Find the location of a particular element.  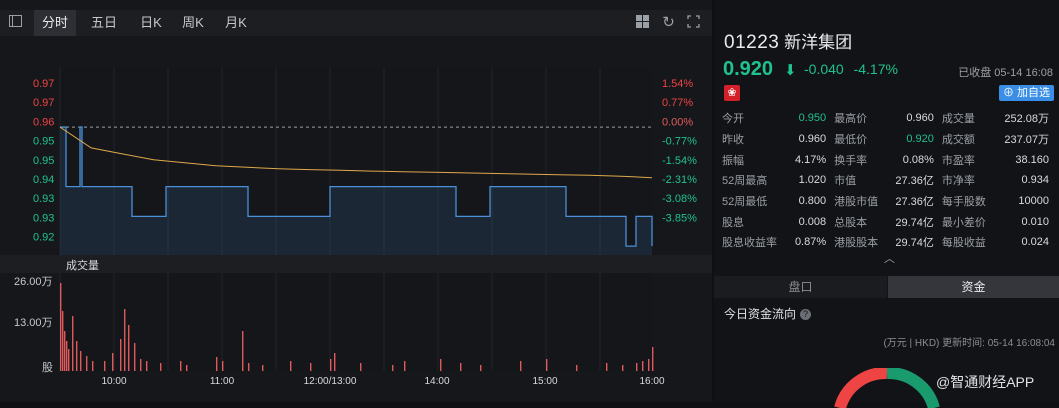

refresh-icon: ↻ is located at coordinates (668, 22).